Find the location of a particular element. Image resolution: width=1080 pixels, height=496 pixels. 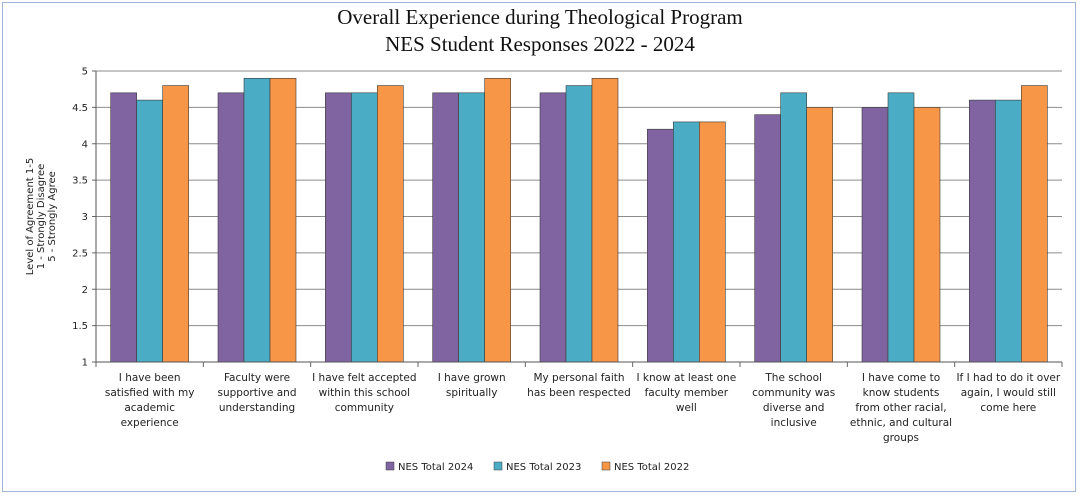

y-axis-label-line: Level of Agreement 1-5 is located at coordinates (30, 216).